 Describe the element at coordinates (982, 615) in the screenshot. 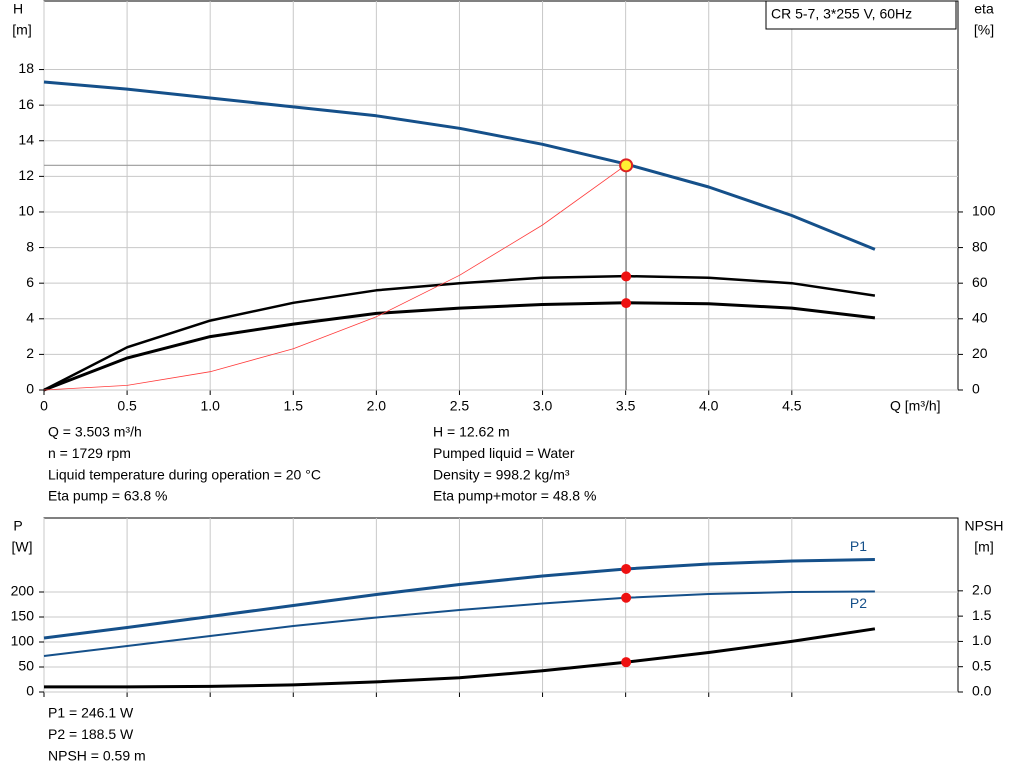

I see `y2-tick-label: 1.5` at that location.